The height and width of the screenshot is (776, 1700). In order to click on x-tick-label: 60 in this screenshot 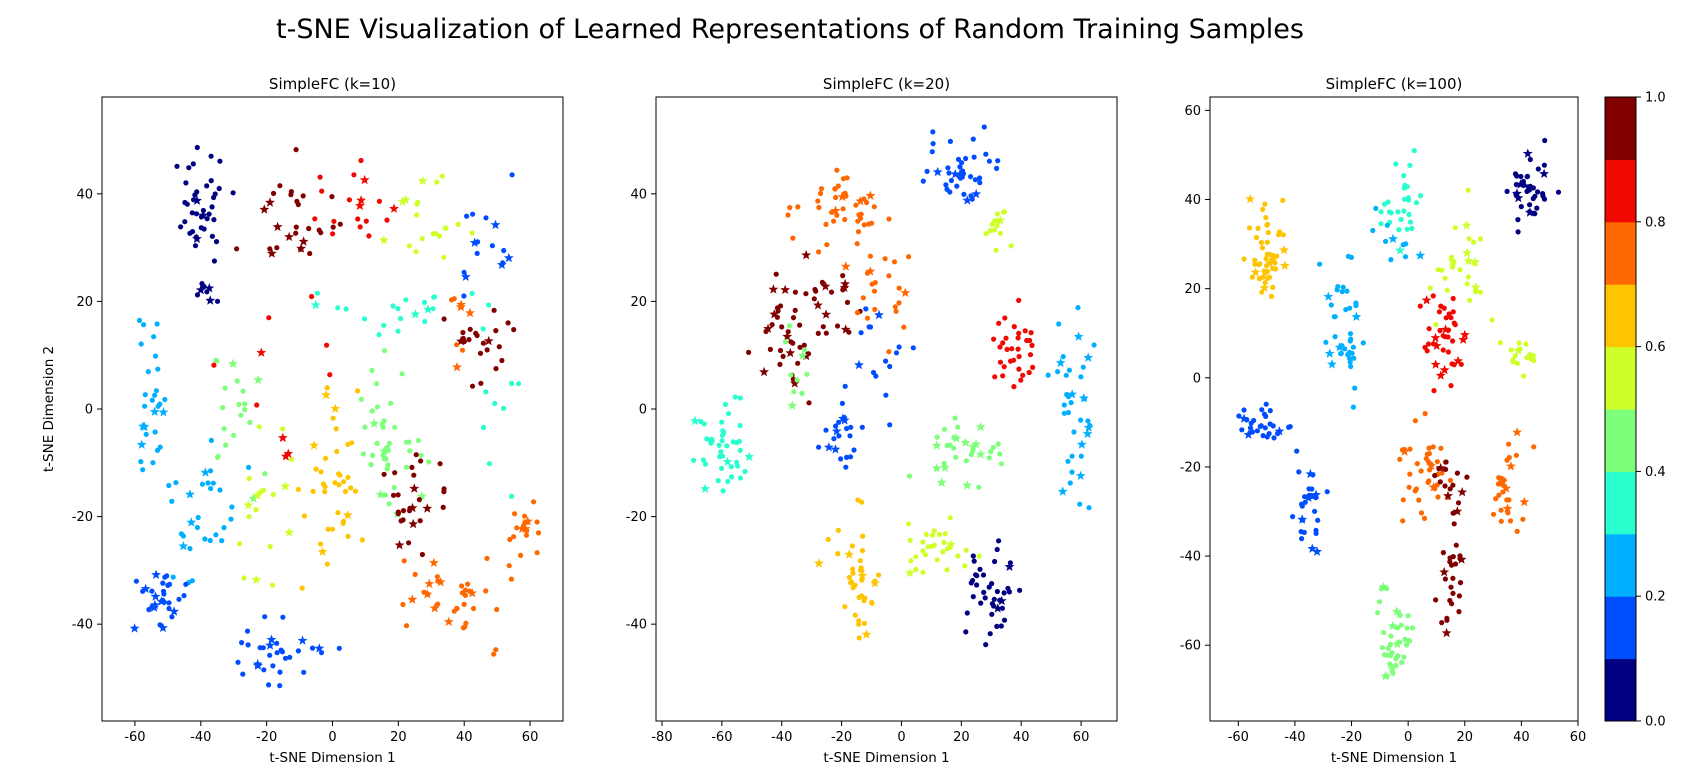, I will do `click(1081, 737)`.